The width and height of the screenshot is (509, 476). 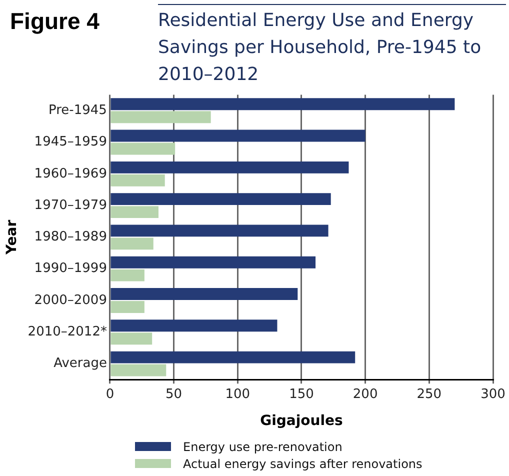 What do you see at coordinates (70, 174) in the screenshot?
I see `y-tick-label: 1960–1969` at bounding box center [70, 174].